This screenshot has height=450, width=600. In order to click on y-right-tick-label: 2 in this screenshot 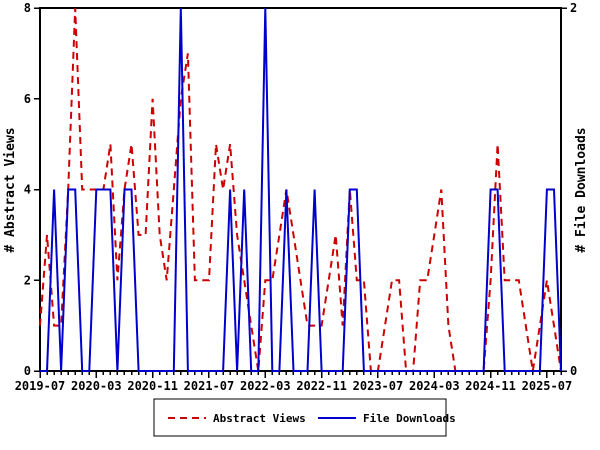, I will do `click(573, 8)`.